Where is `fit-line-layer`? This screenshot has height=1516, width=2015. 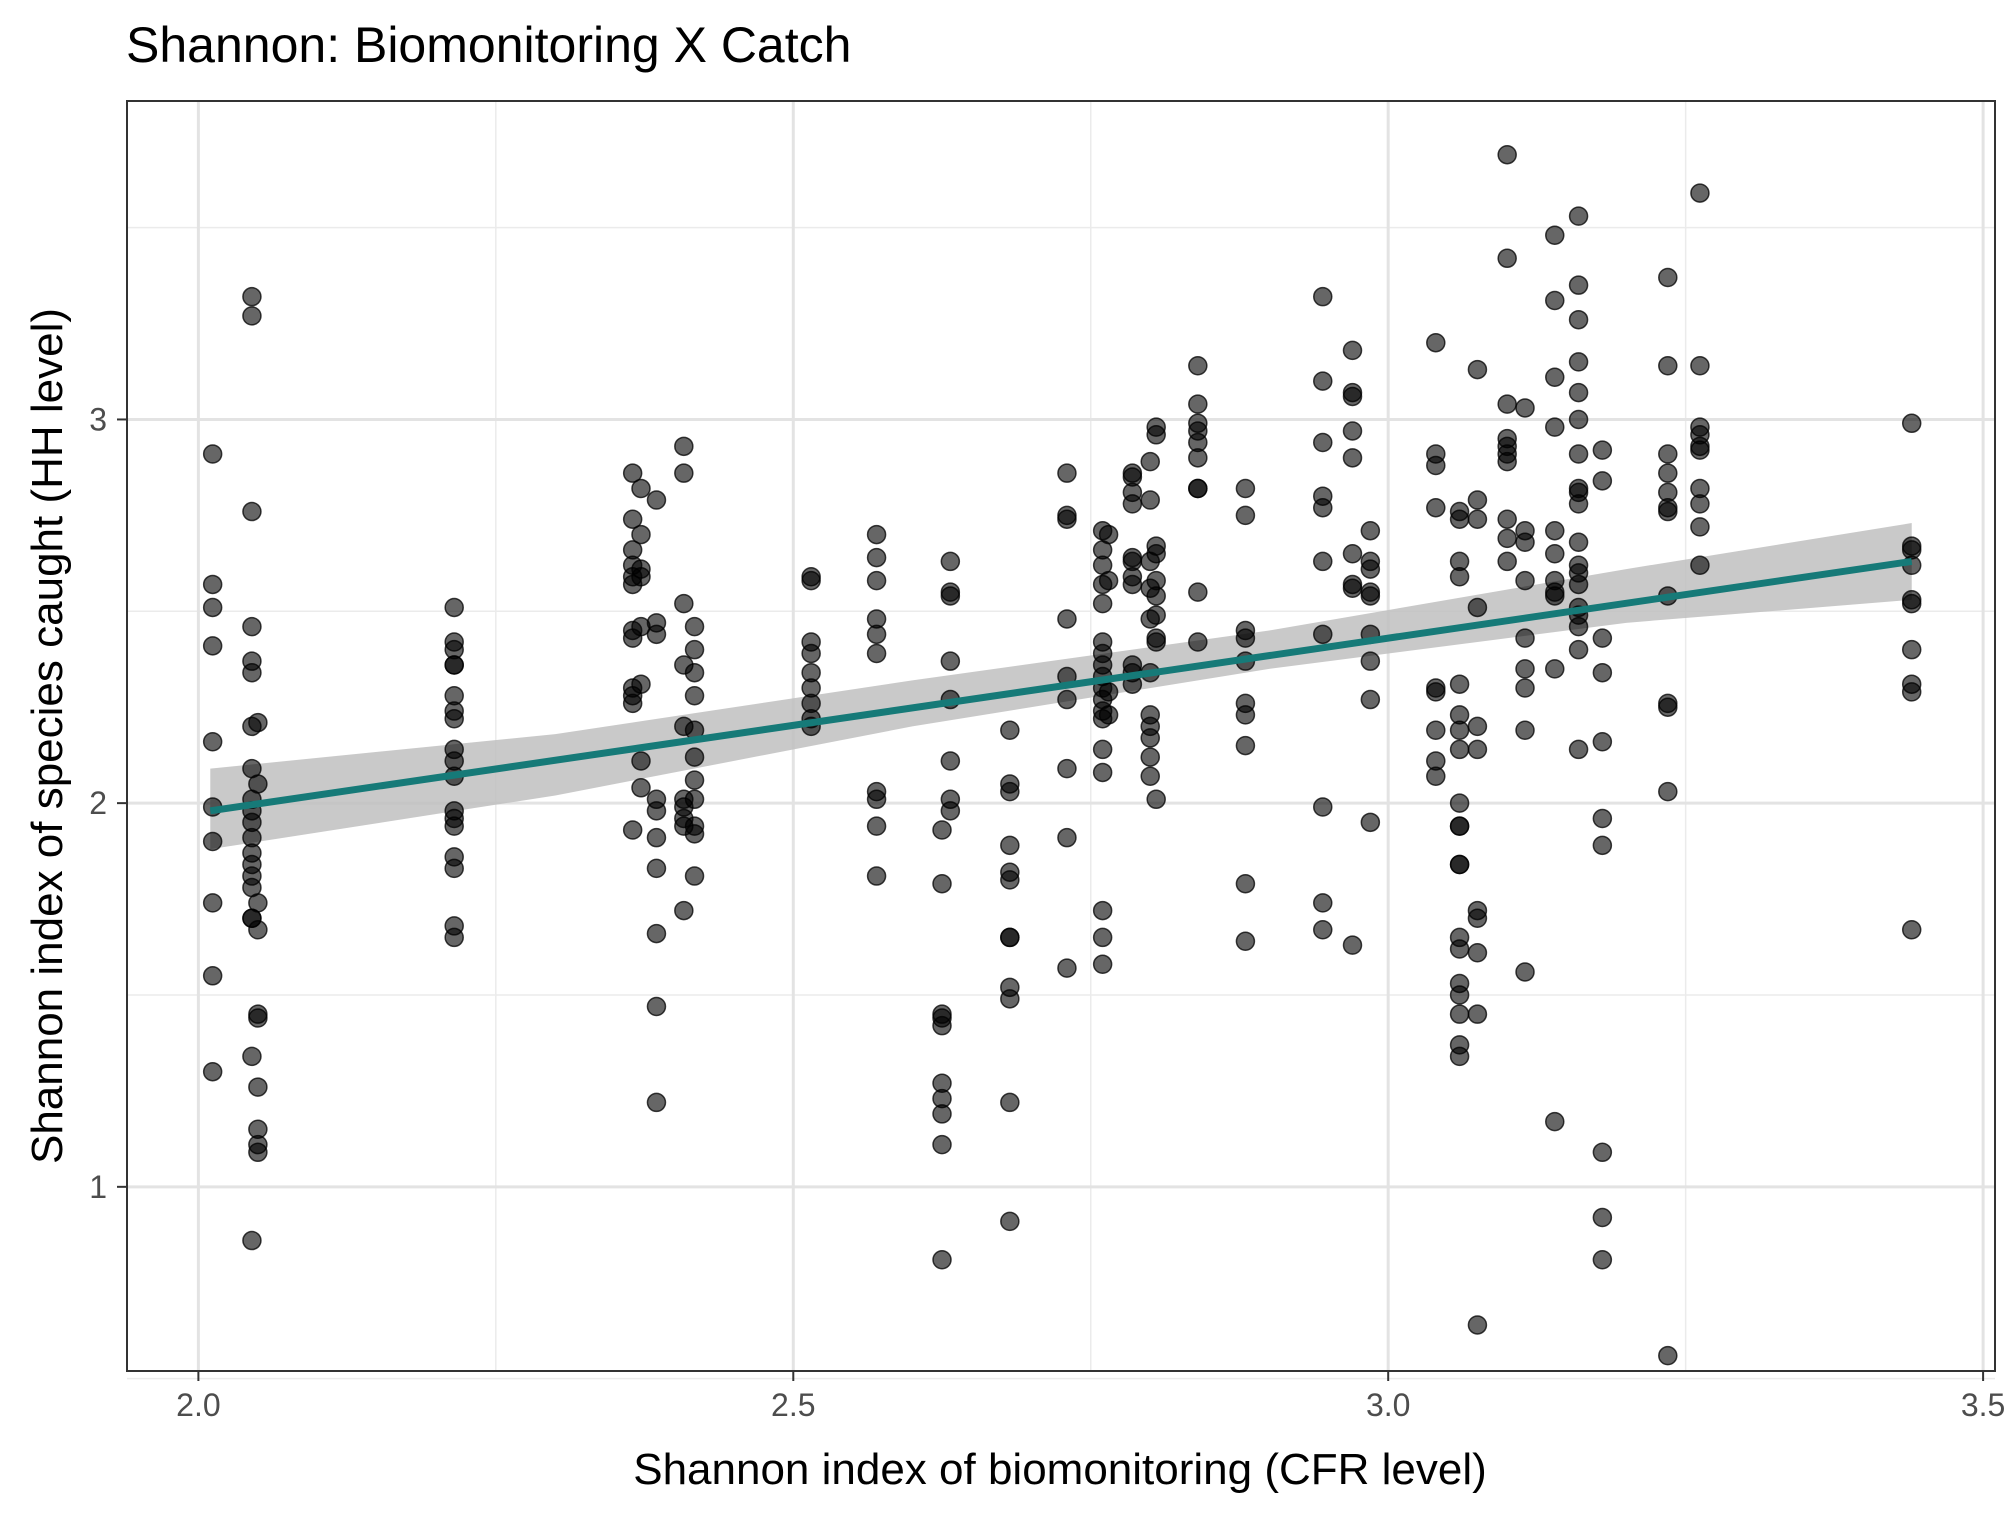 fit-line-layer is located at coordinates (1061, 686).